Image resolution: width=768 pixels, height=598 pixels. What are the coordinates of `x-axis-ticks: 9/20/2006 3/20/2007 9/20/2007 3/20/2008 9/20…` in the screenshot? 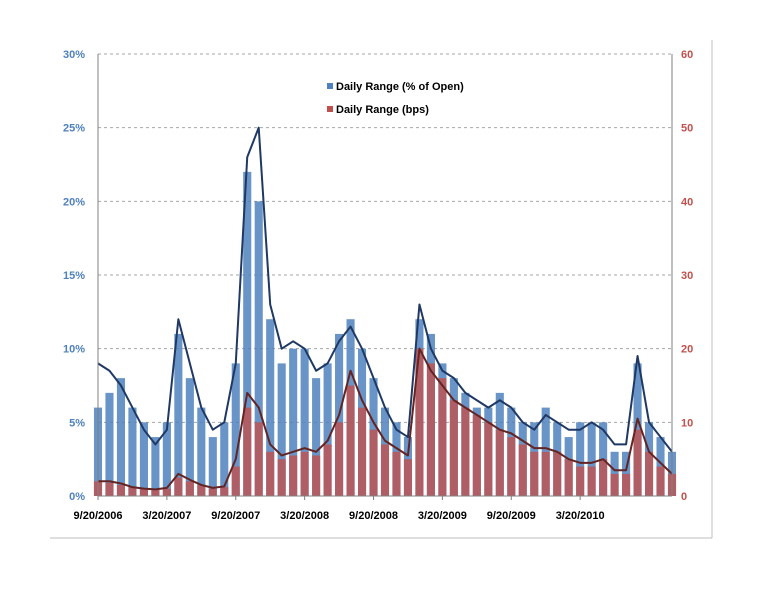 It's located at (339, 509).